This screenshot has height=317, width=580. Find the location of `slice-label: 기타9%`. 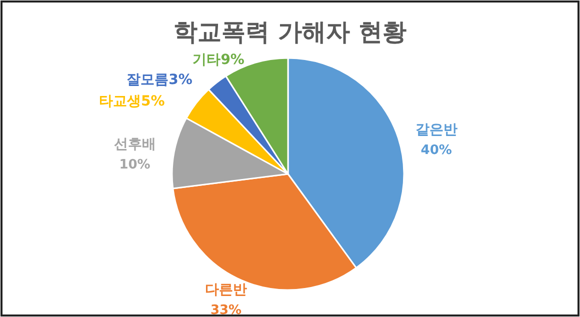

slice-label: 기타9% is located at coordinates (218, 60).